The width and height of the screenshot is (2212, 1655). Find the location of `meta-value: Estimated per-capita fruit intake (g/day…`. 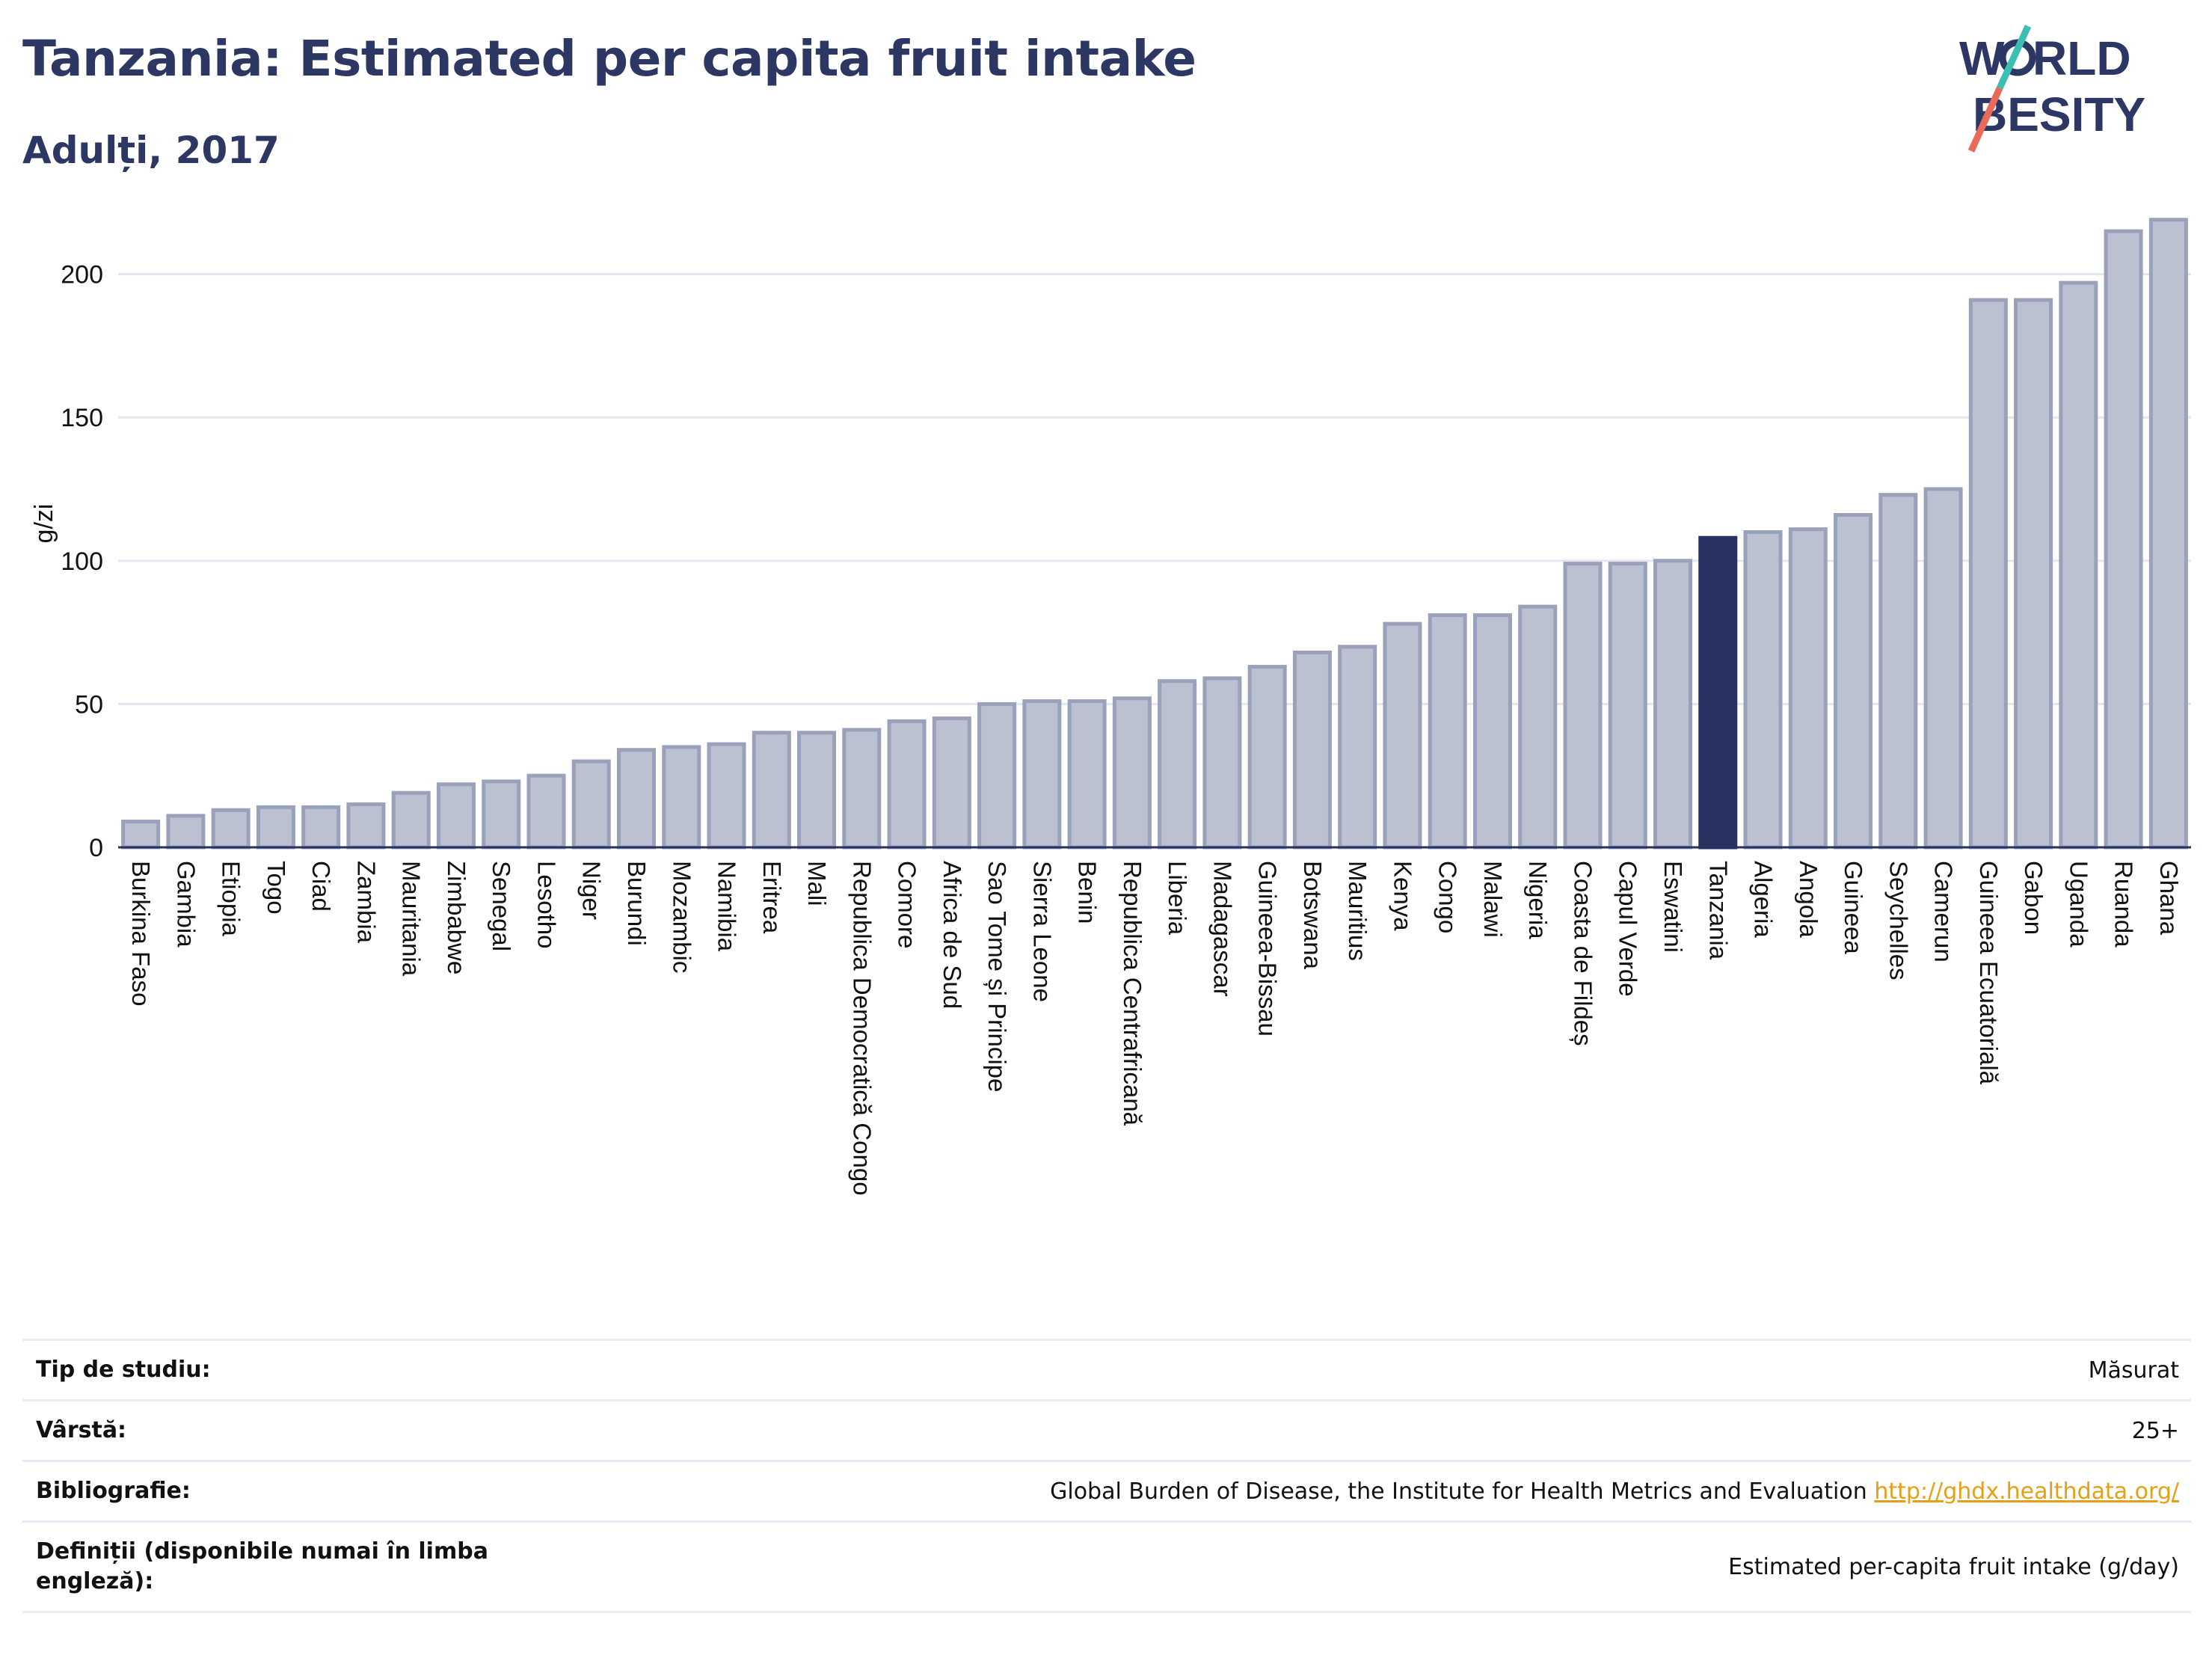

meta-value: Estimated per-capita fruit intake (g/day… is located at coordinates (1954, 1566).